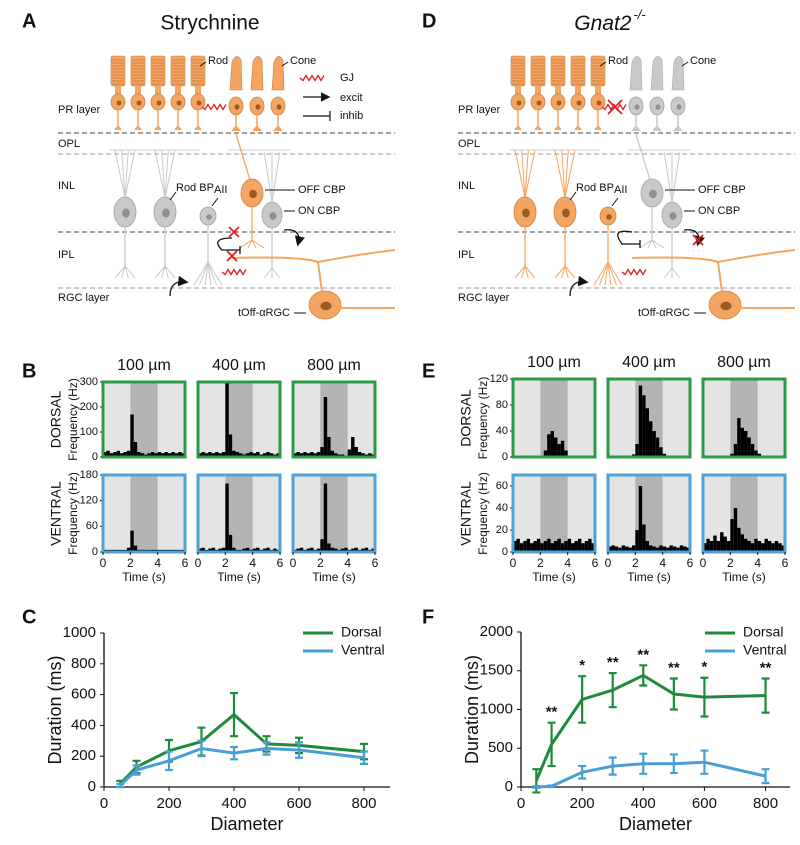 The width and height of the screenshot is (800, 845). What do you see at coordinates (56, 420) in the screenshot?
I see `row-label: DORSAL` at bounding box center [56, 420].